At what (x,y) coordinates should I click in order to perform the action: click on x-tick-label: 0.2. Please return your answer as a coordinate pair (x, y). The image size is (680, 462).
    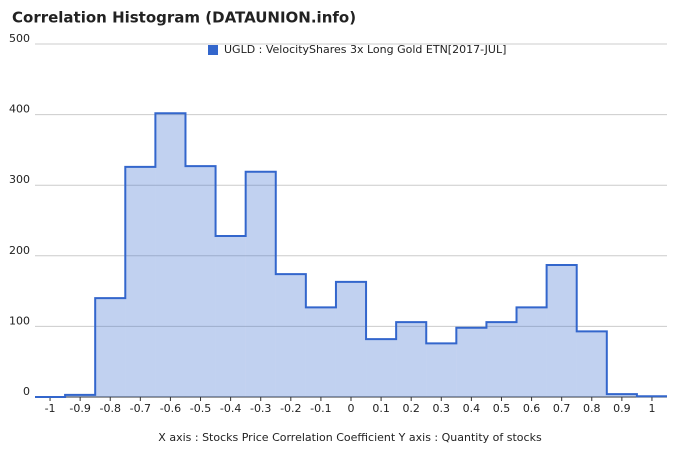
    Looking at the image, I should click on (411, 408).